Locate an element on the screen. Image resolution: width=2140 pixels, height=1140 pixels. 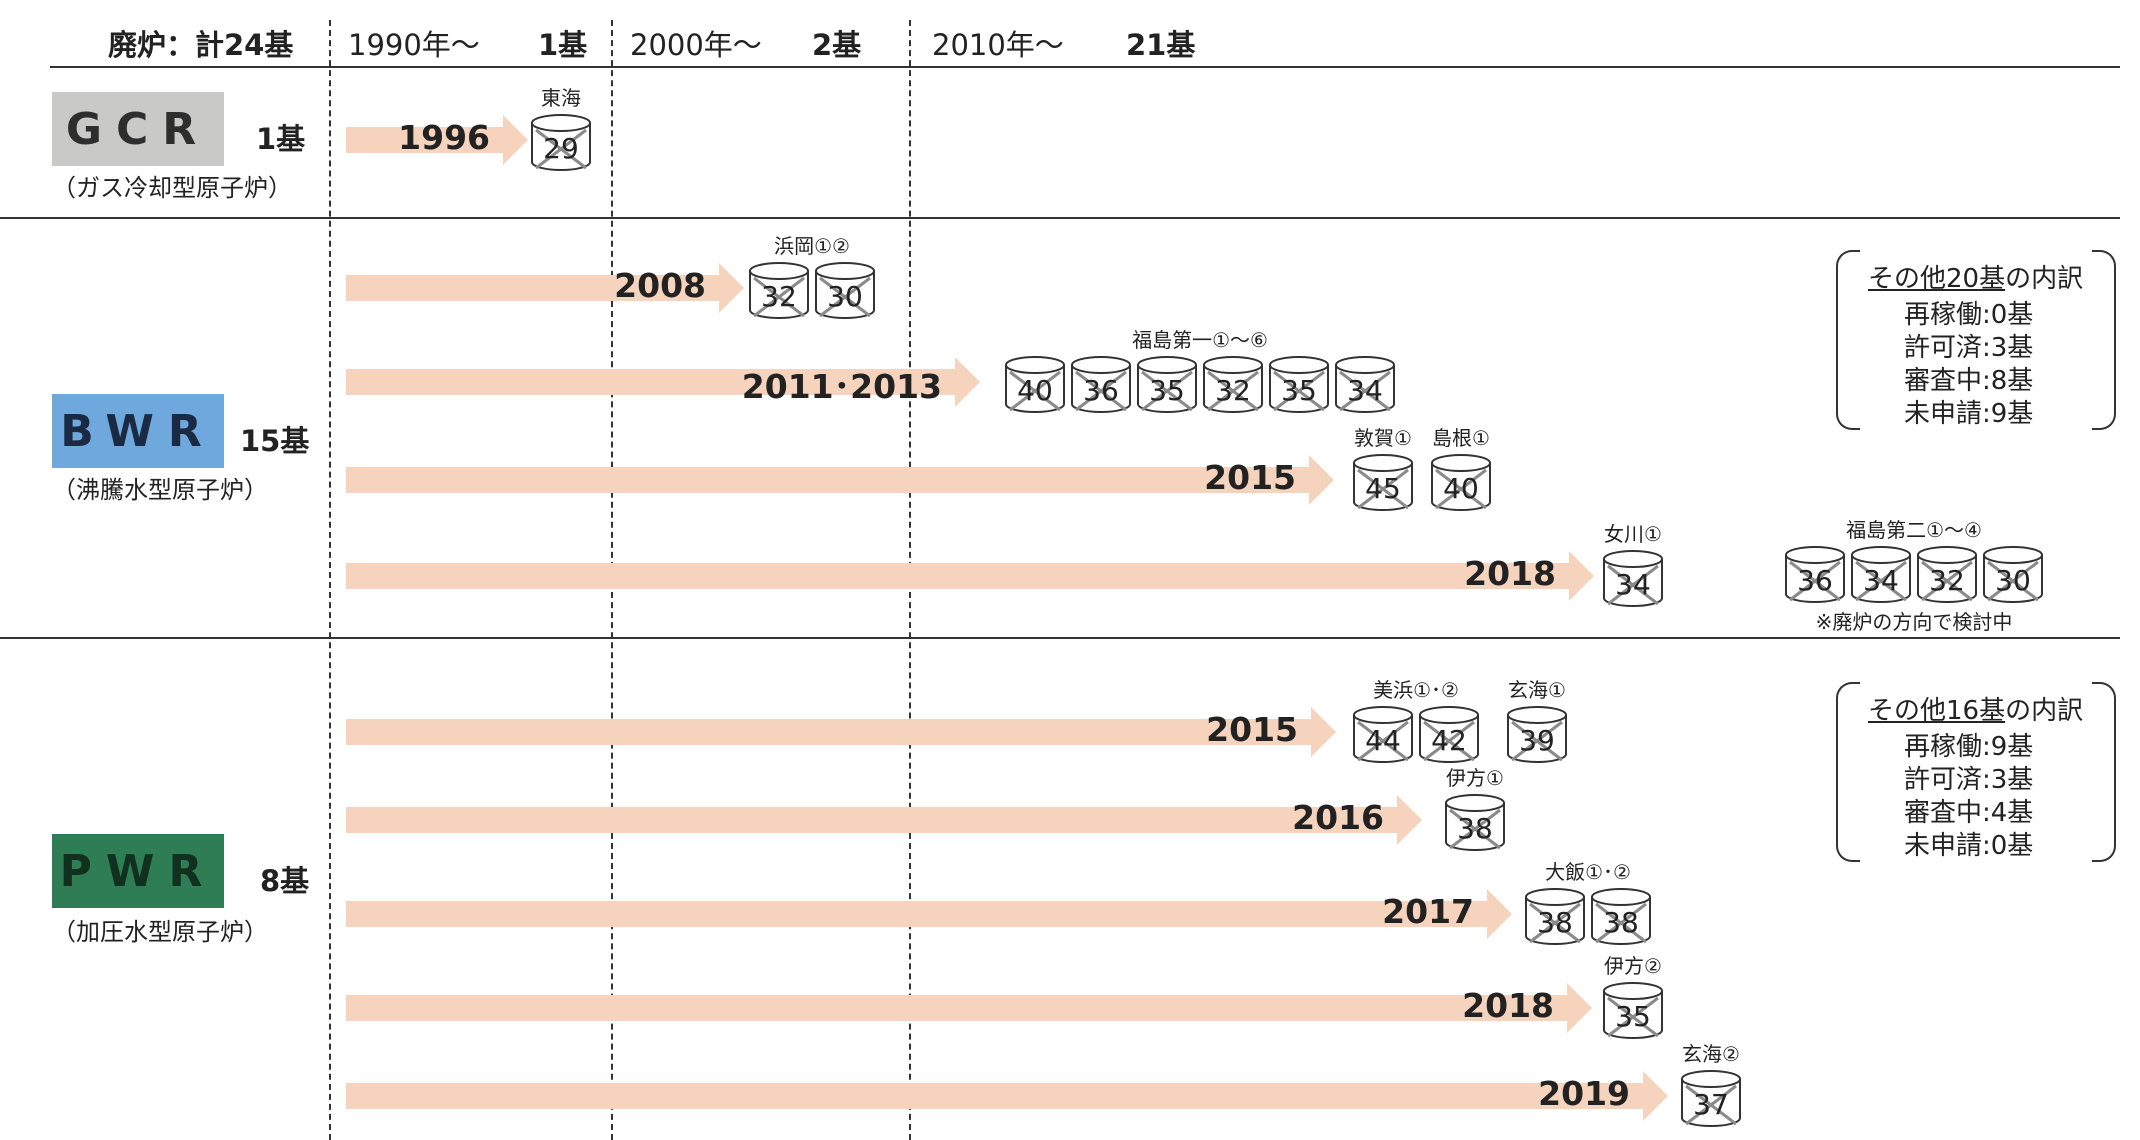
gcr-type-box: GCR is located at coordinates (138, 129).